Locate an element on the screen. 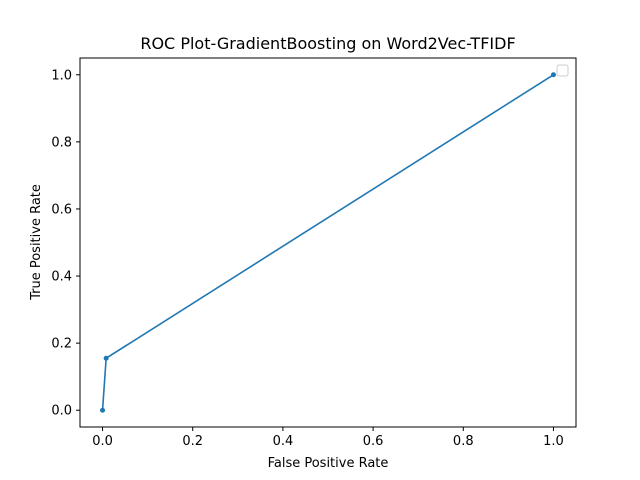 This screenshot has width=640, height=480. y-tick-label: 1.0 is located at coordinates (61, 75).